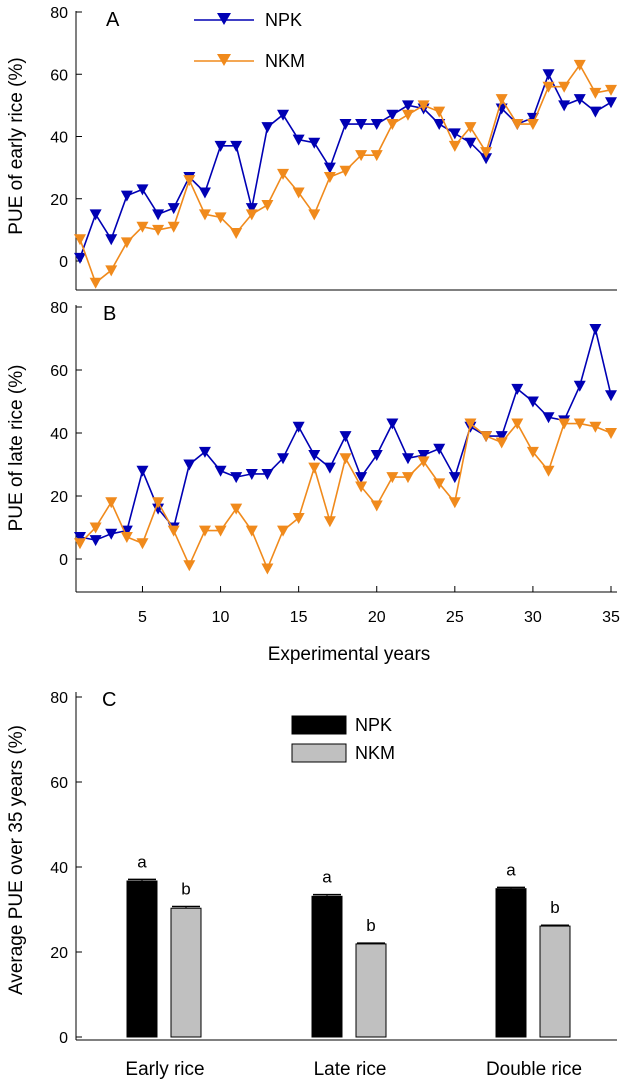 This screenshot has width=629, height=1085. Describe the element at coordinates (224, 19) in the screenshot. I see `legend-npk-marker` at that location.